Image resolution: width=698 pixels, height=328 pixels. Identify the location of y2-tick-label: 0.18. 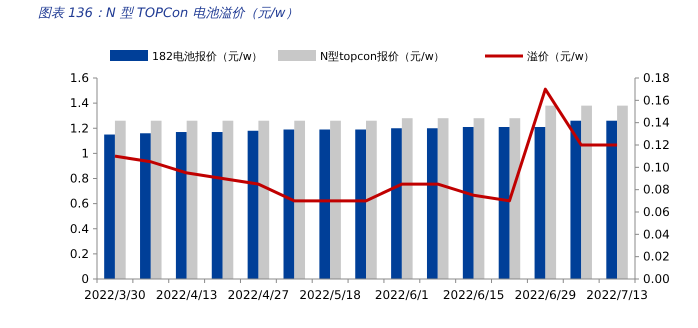
(656, 78).